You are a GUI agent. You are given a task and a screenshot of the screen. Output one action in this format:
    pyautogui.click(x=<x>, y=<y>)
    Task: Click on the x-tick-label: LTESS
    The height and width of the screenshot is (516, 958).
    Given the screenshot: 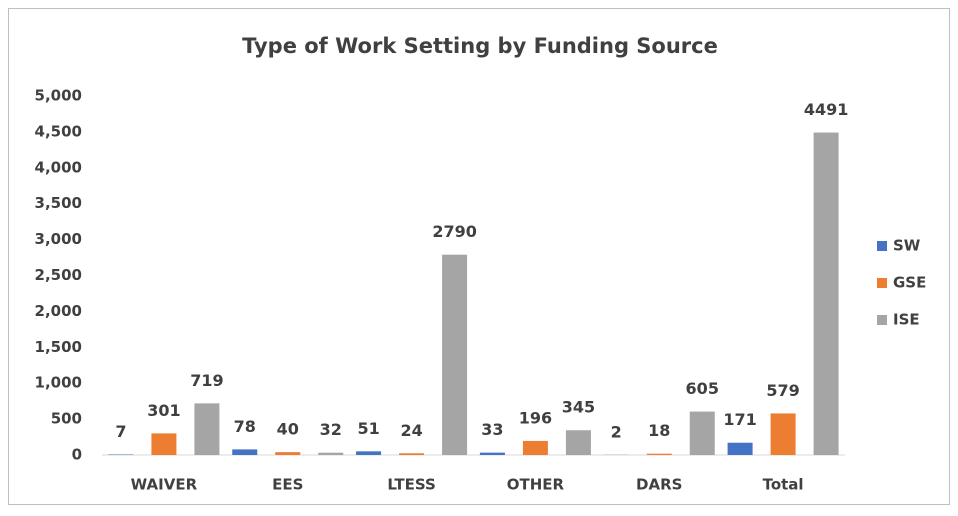 What is the action you would take?
    pyautogui.click(x=411, y=485)
    